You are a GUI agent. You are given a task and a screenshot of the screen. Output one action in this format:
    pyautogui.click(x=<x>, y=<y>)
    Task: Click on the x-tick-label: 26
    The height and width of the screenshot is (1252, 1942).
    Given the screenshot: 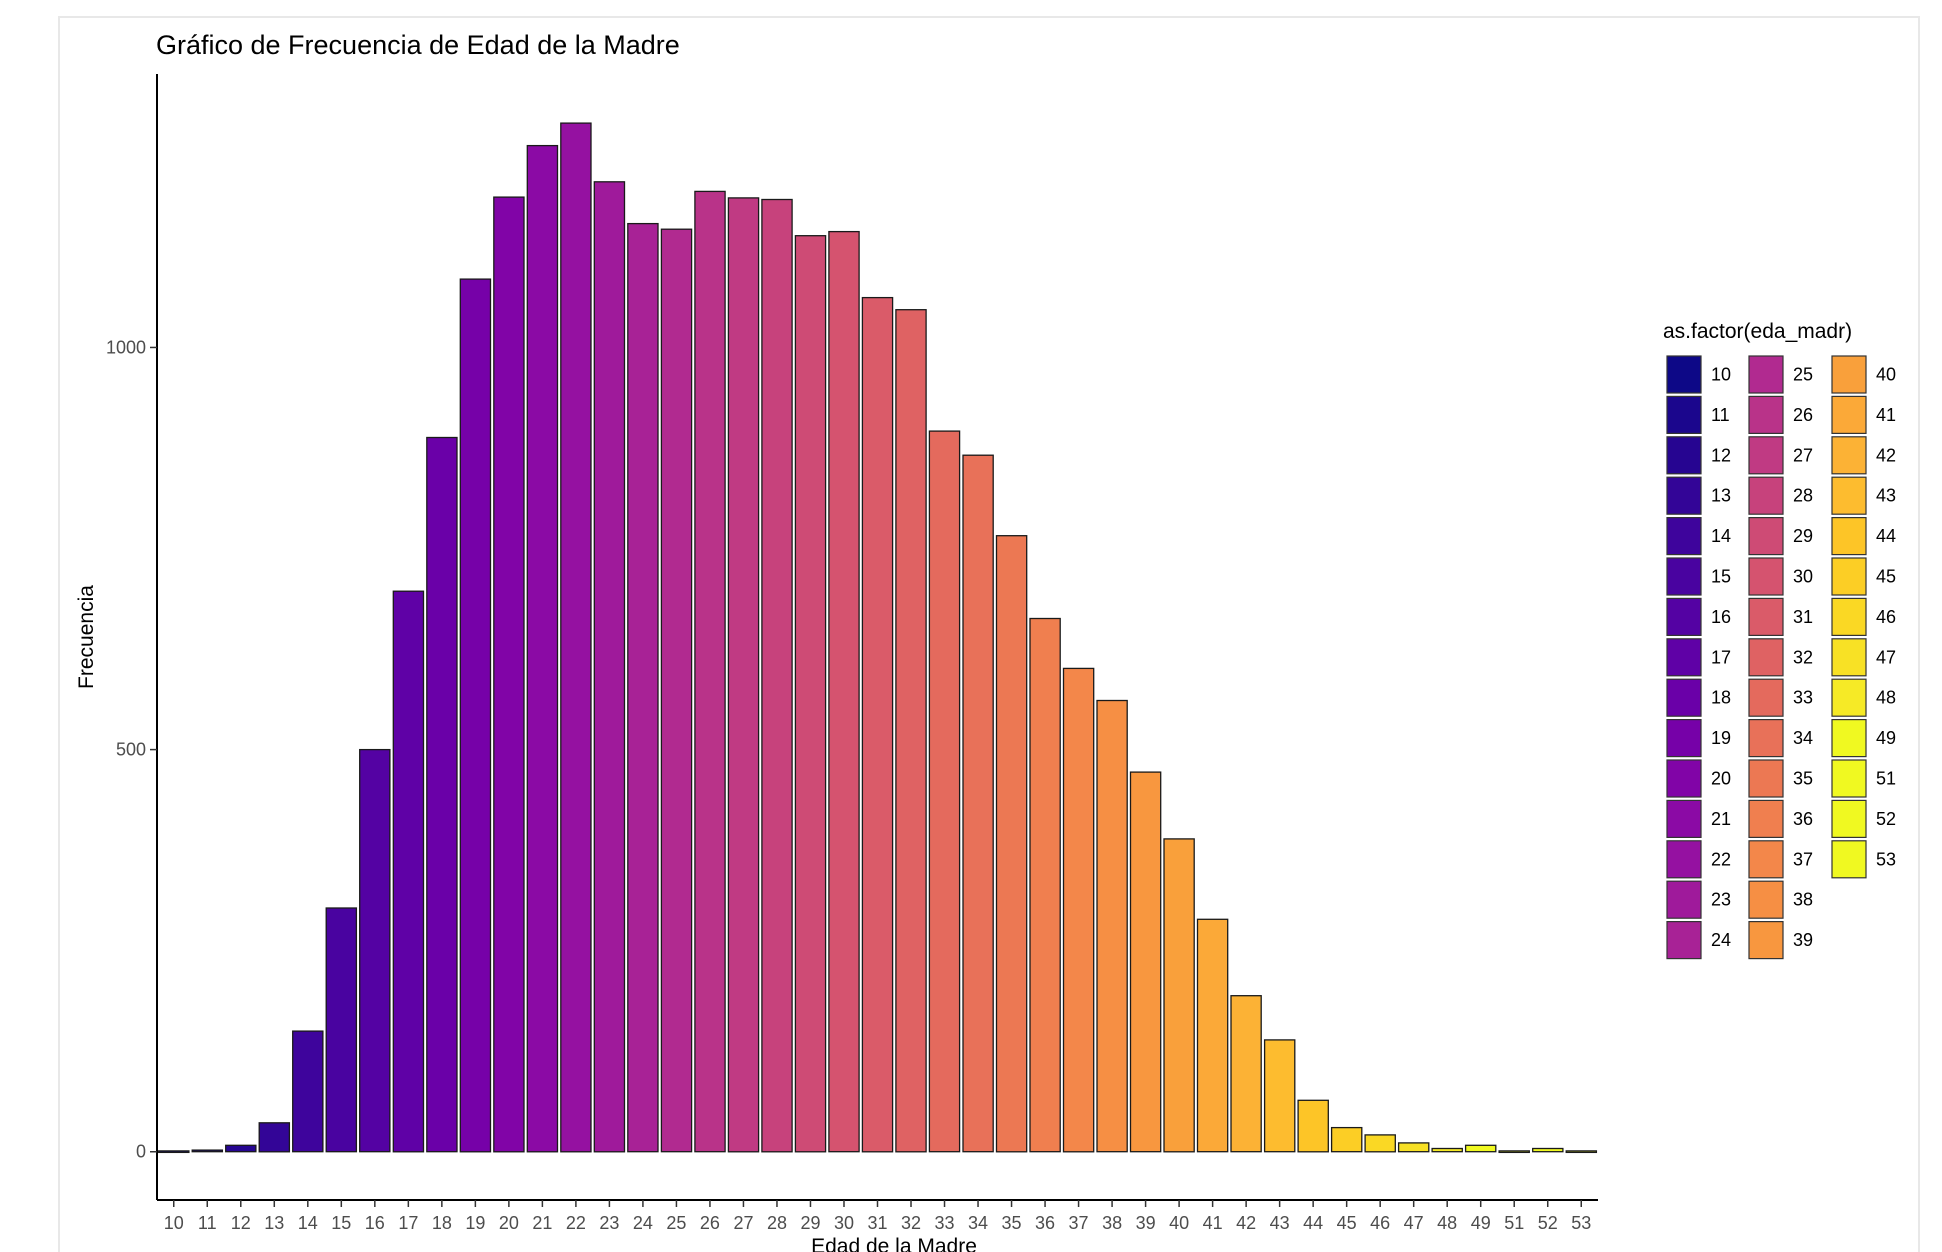 What is the action you would take?
    pyautogui.click(x=710, y=1223)
    